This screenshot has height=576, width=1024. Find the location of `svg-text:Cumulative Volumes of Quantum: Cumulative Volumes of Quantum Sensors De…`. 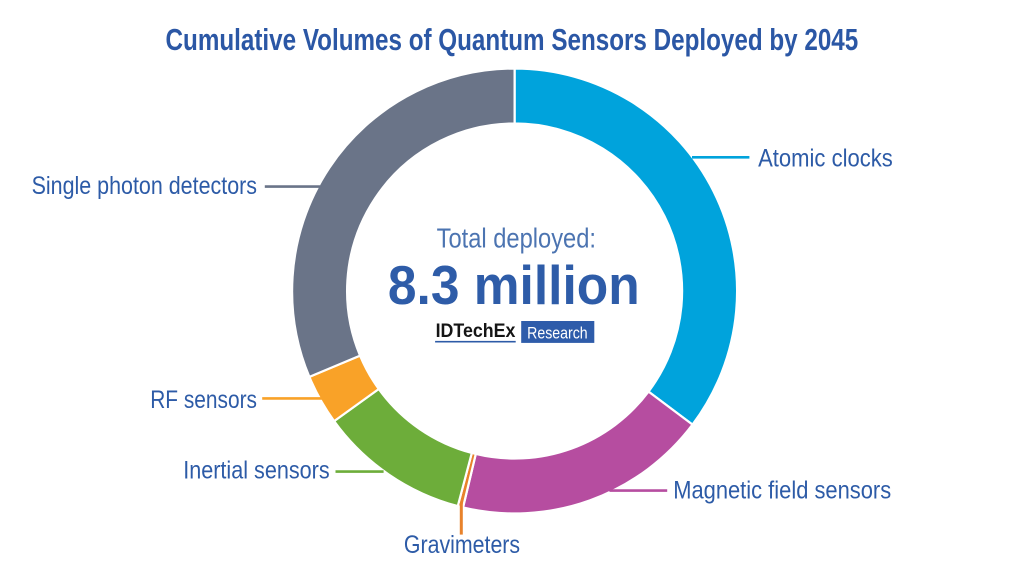

svg-text:Cumulative Volumes of Quantum: Cumulative Volumes of Quantum Sensors De… is located at coordinates (512, 39).